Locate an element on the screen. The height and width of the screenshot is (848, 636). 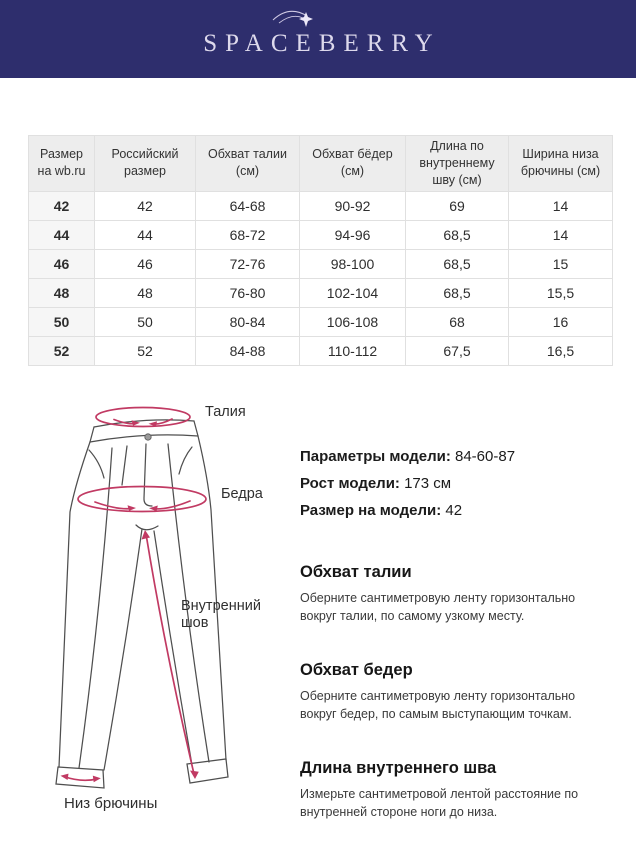
hips-label: Бедра is located at coordinates (242, 494).